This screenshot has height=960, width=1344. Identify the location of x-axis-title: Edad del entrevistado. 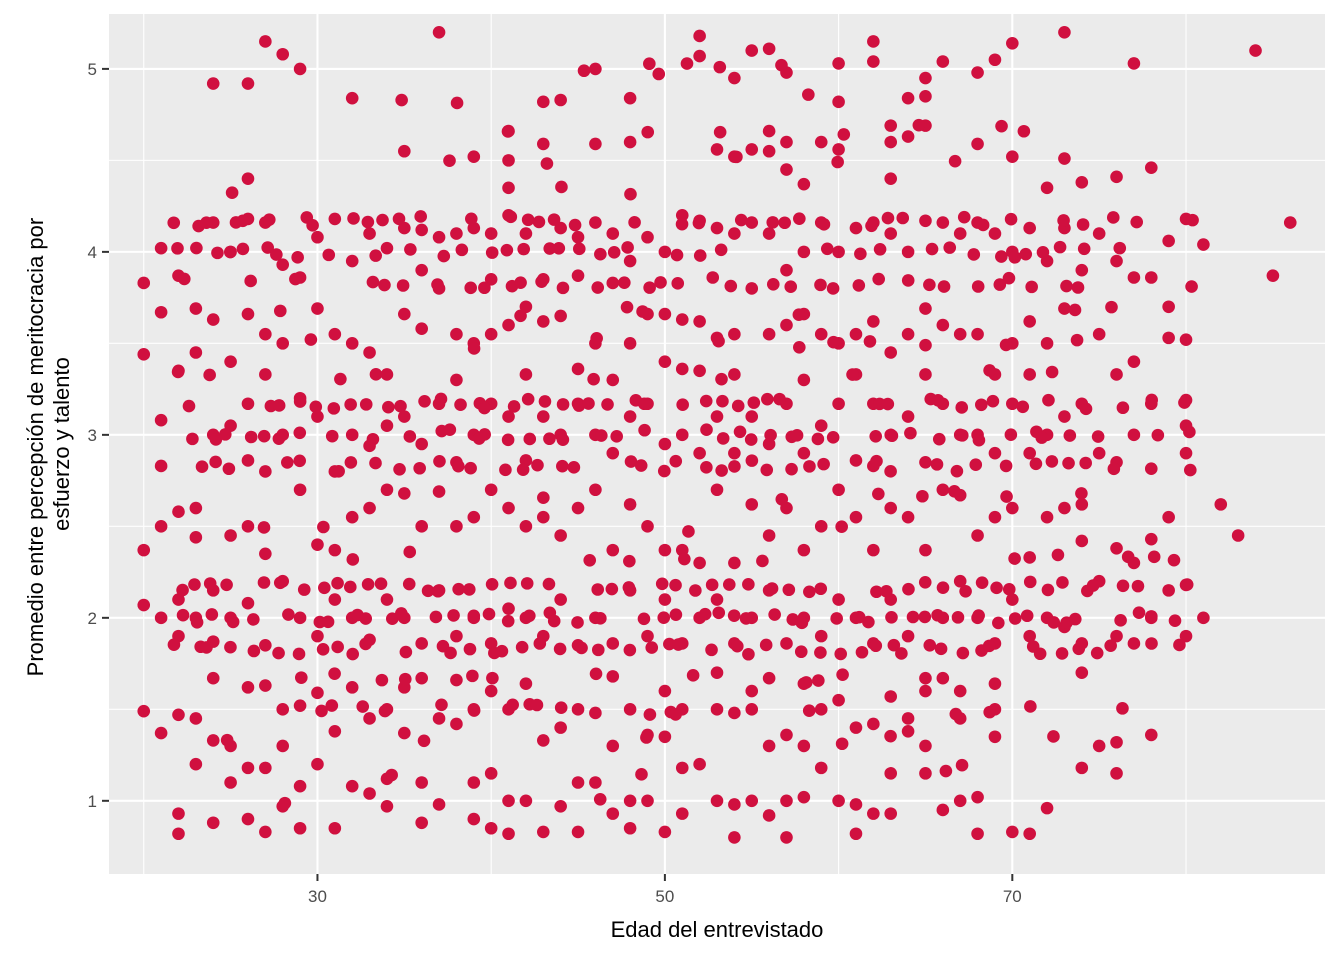
(717, 929).